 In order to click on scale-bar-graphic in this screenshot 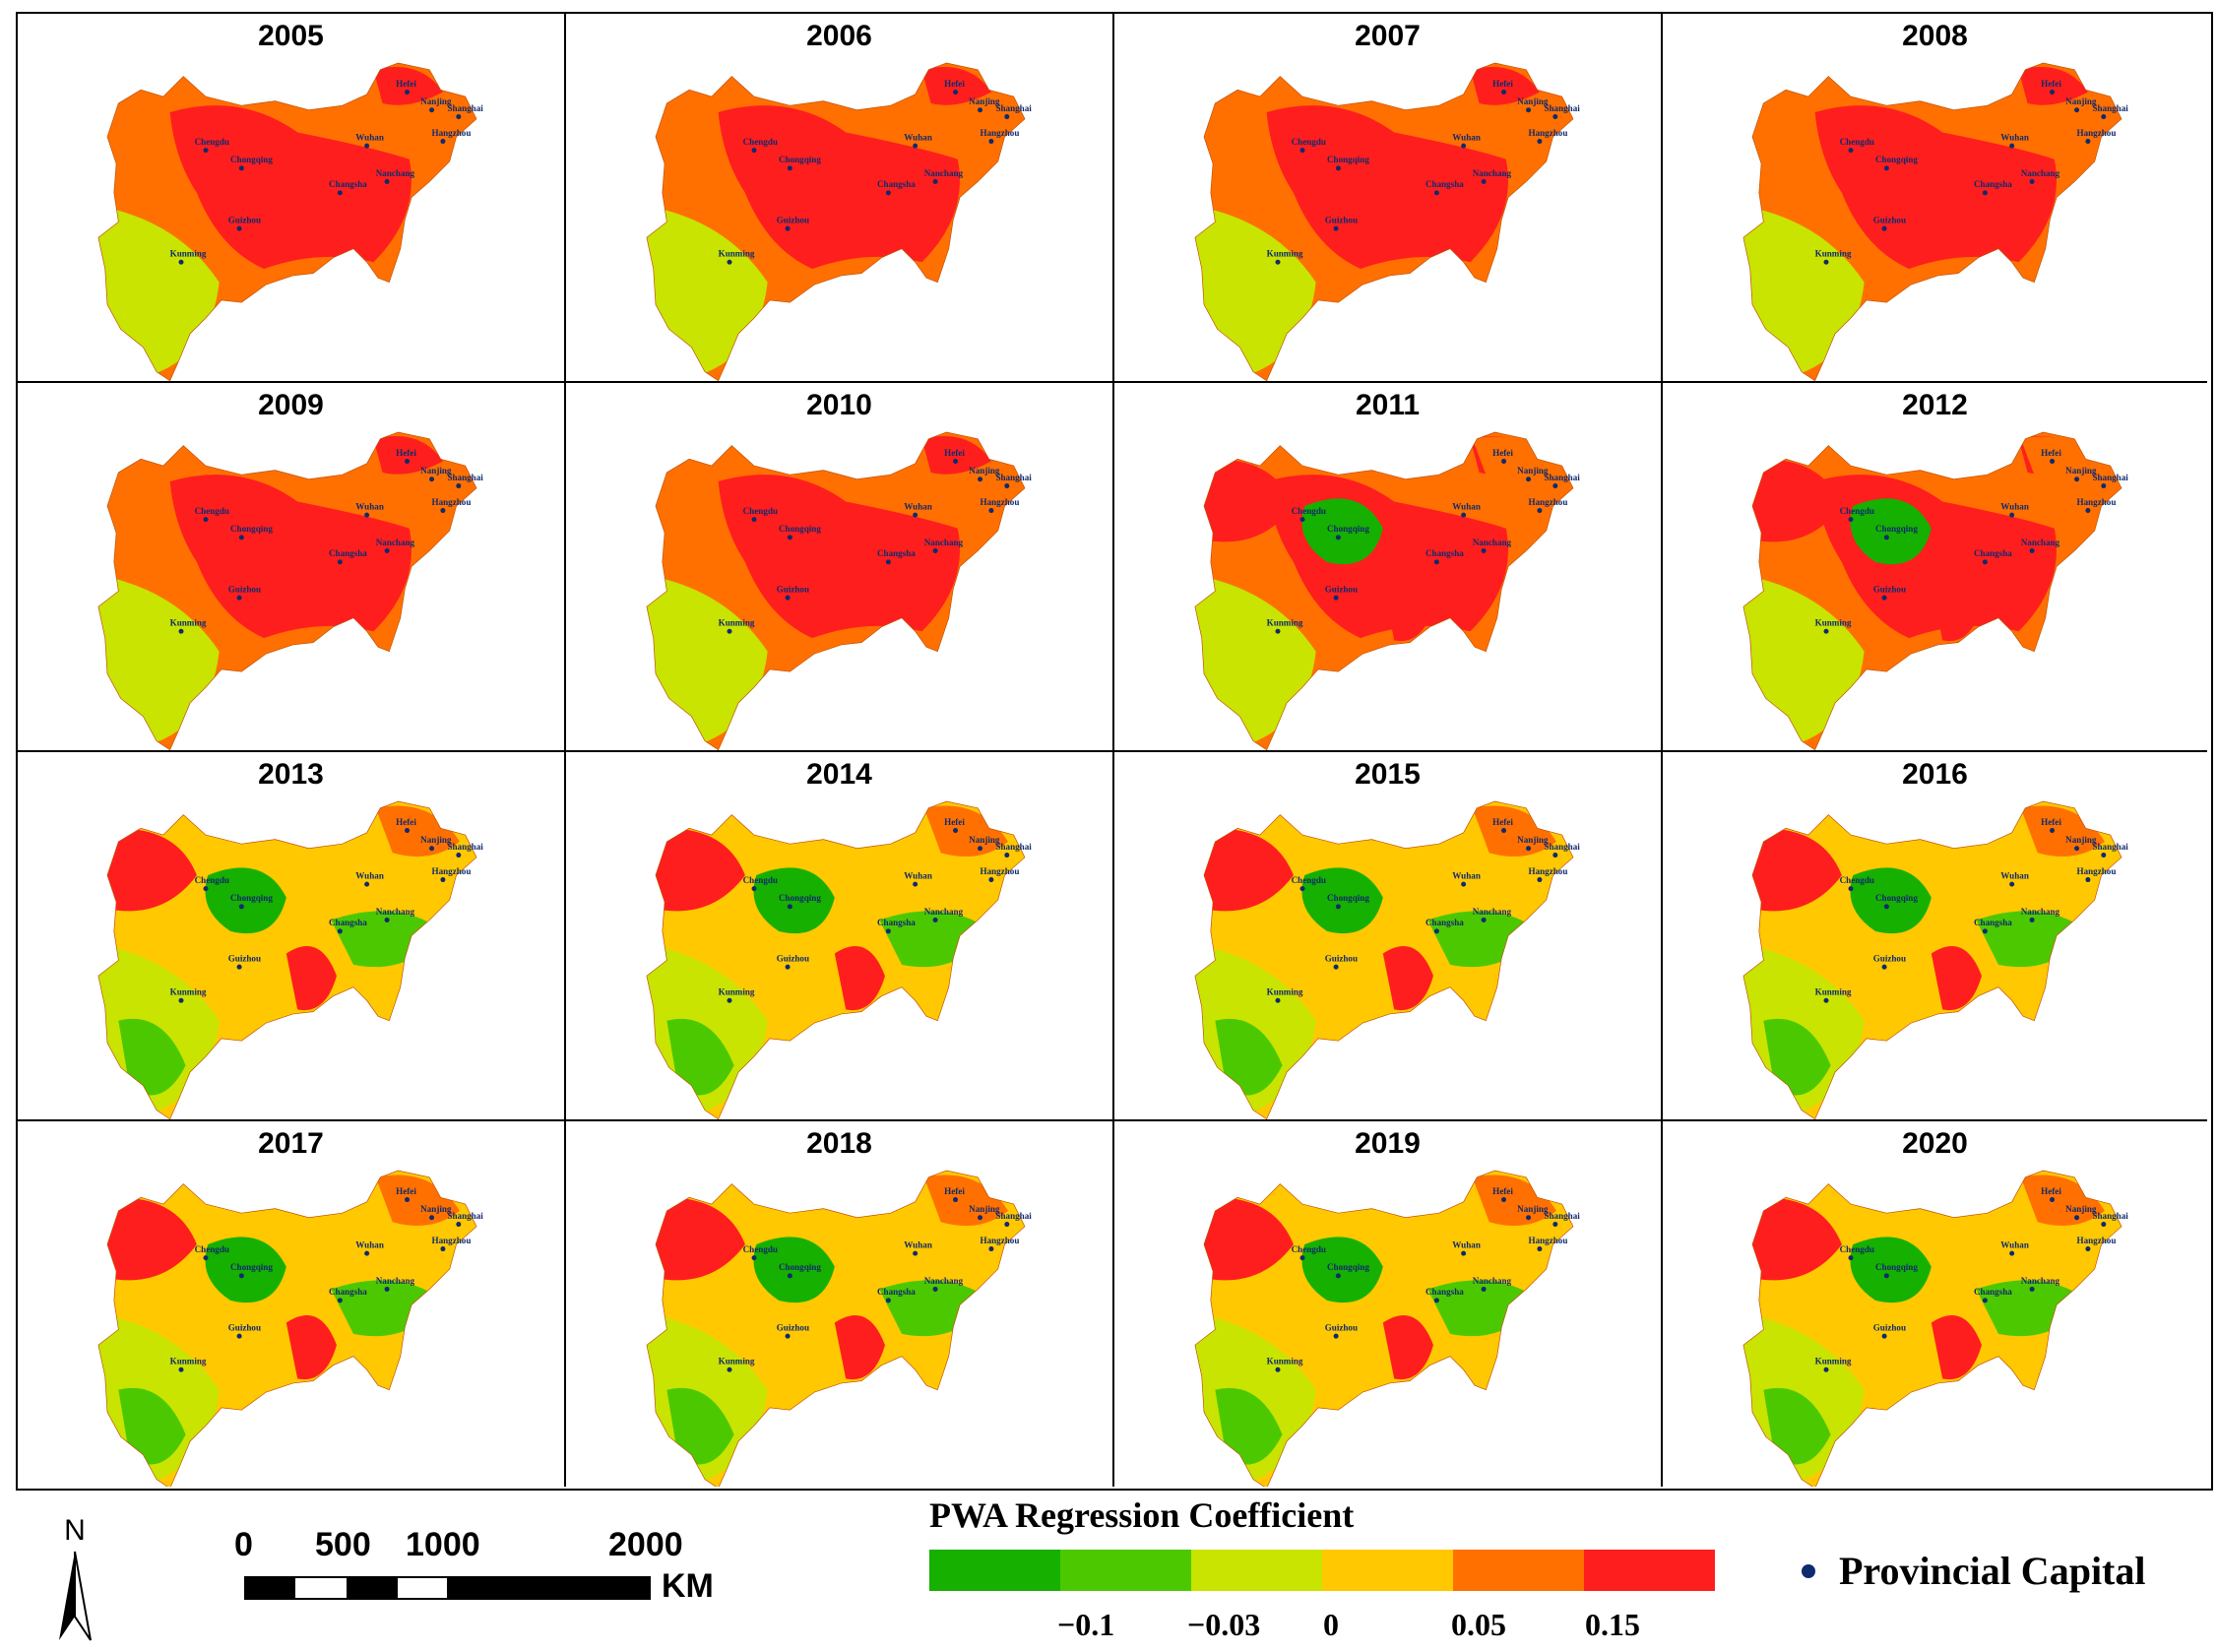, I will do `click(447, 1588)`.